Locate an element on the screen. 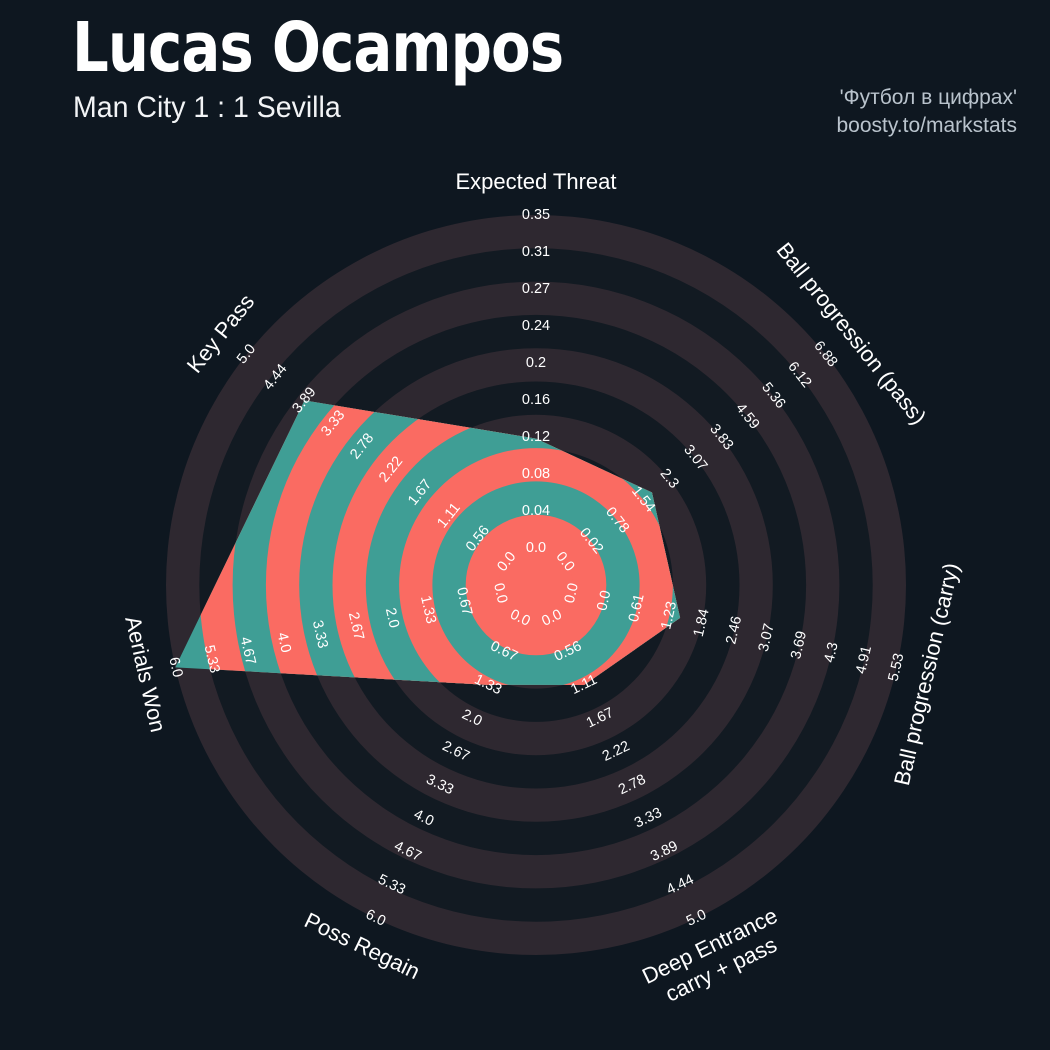 Image resolution: width=1050 pixels, height=1050 pixels. axis-tick-label: 5.0 is located at coordinates (696, 918).